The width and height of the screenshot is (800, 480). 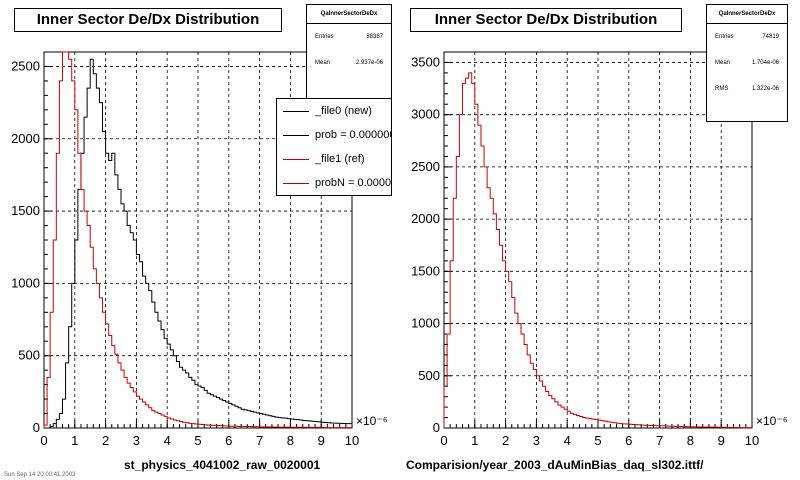 What do you see at coordinates (690, 440) in the screenshot?
I see `plot2-x-tick-label-8: 8` at bounding box center [690, 440].